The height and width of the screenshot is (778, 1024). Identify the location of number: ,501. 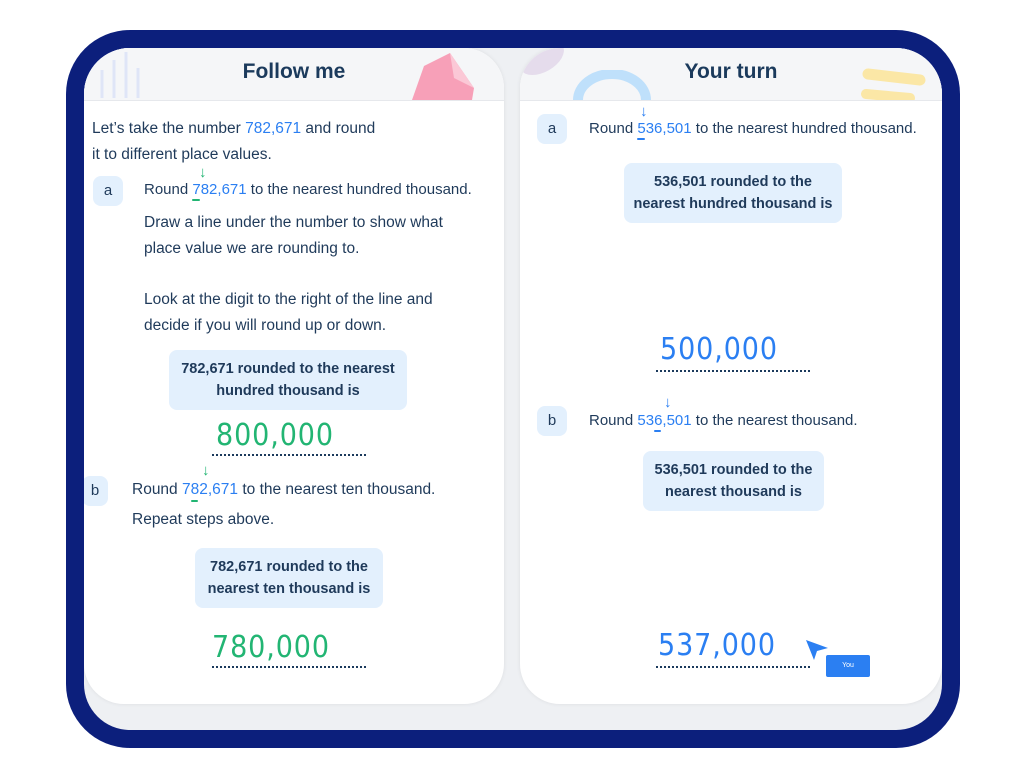
(677, 420).